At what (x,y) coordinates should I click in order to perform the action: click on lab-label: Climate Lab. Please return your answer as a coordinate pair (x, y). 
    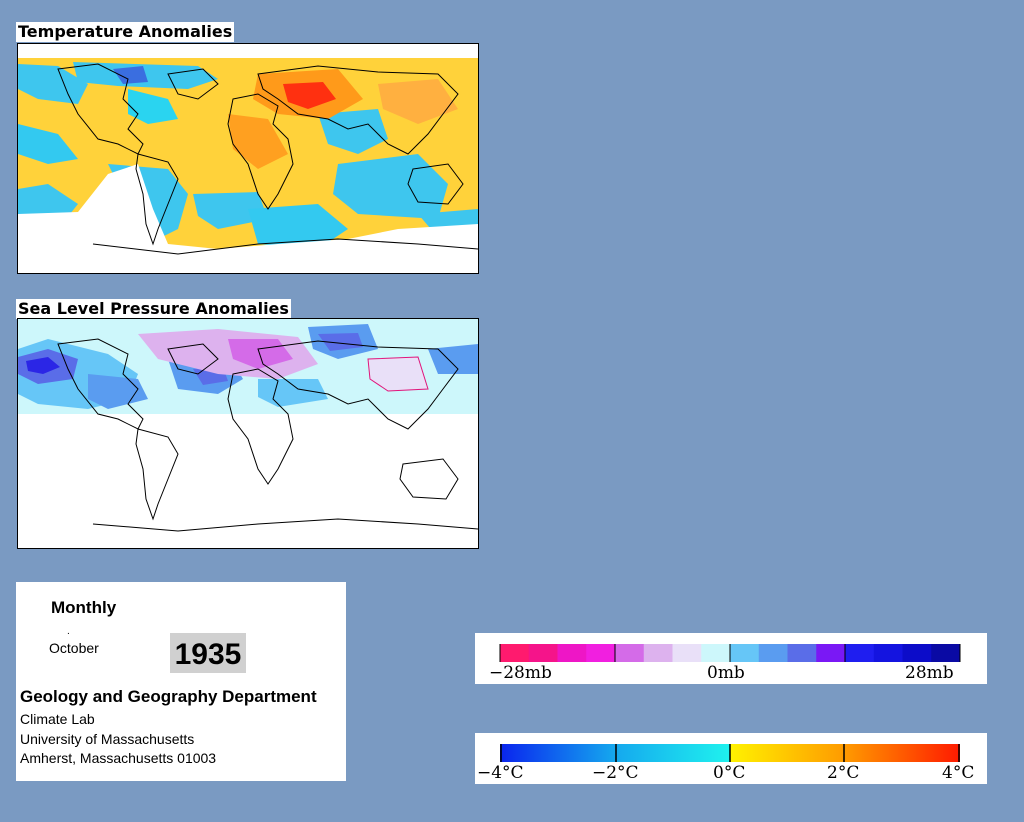
    Looking at the image, I should click on (57, 719).